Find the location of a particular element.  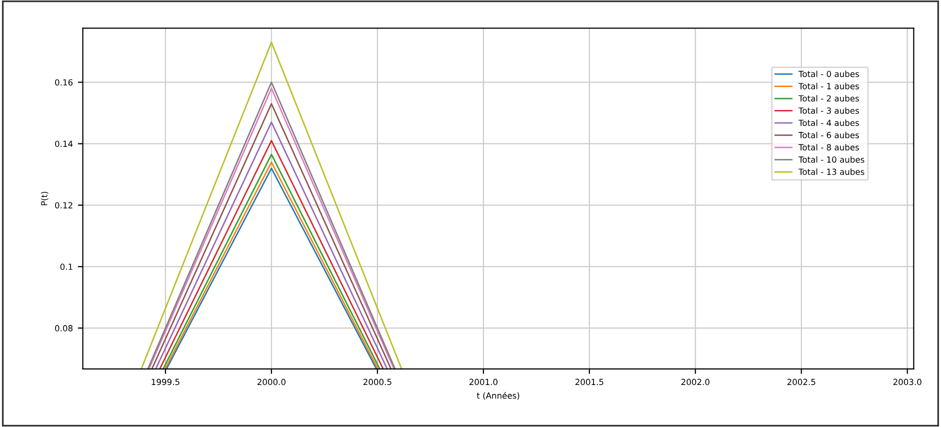

legend-label: Total - 0 aubes is located at coordinates (828, 74).